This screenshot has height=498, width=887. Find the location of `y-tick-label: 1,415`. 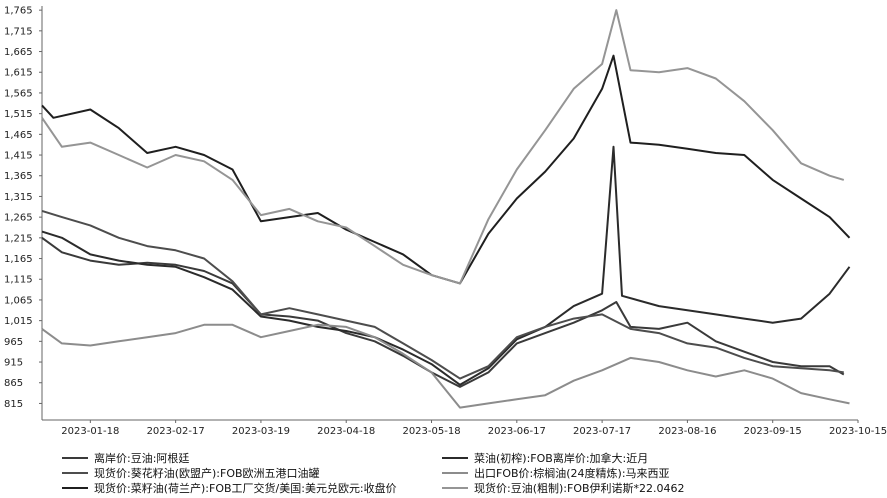

y-tick-label: 1,415 is located at coordinates (18, 156).